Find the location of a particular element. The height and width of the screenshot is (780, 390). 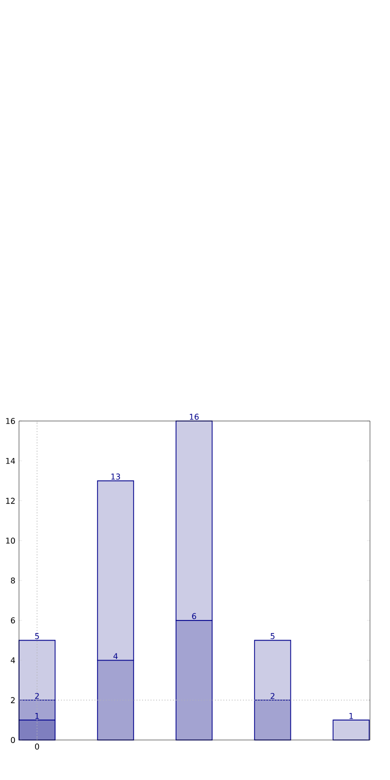

data-label: 2 is located at coordinates (272, 695).